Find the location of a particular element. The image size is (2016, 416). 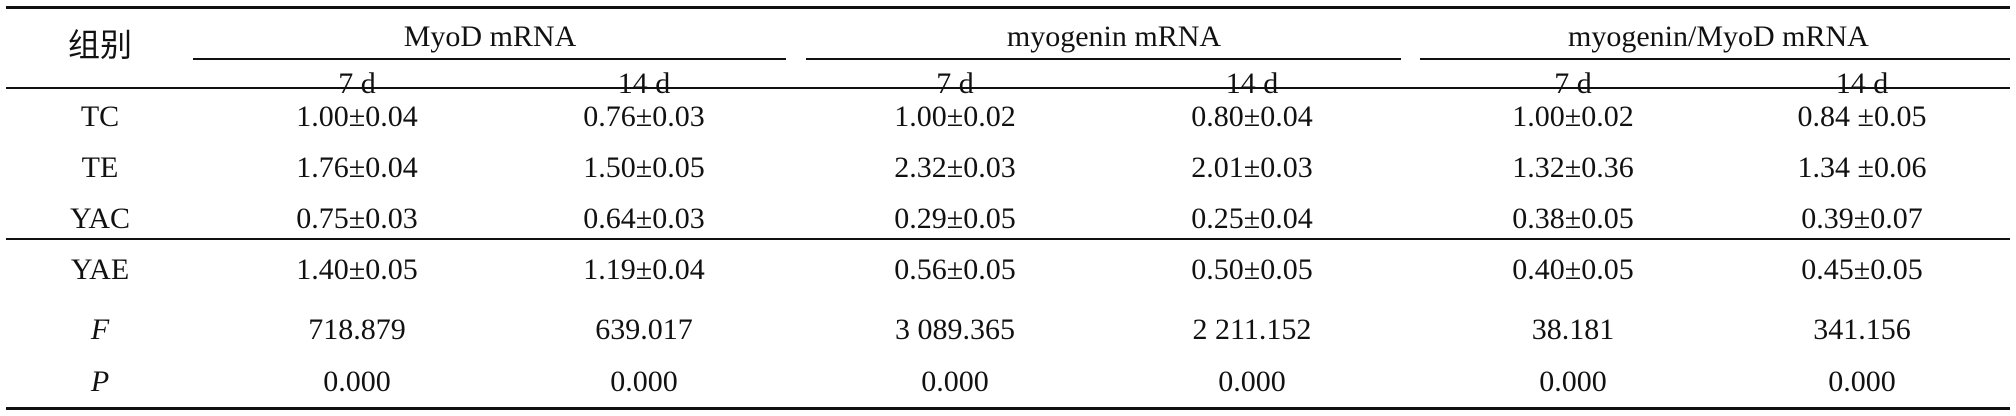

column-group-header: myogenin mRNA is located at coordinates (1114, 36).